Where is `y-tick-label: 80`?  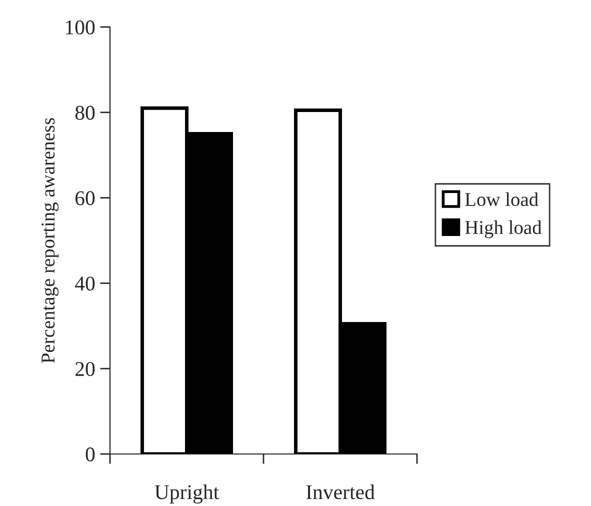 y-tick-label: 80 is located at coordinates (85, 113).